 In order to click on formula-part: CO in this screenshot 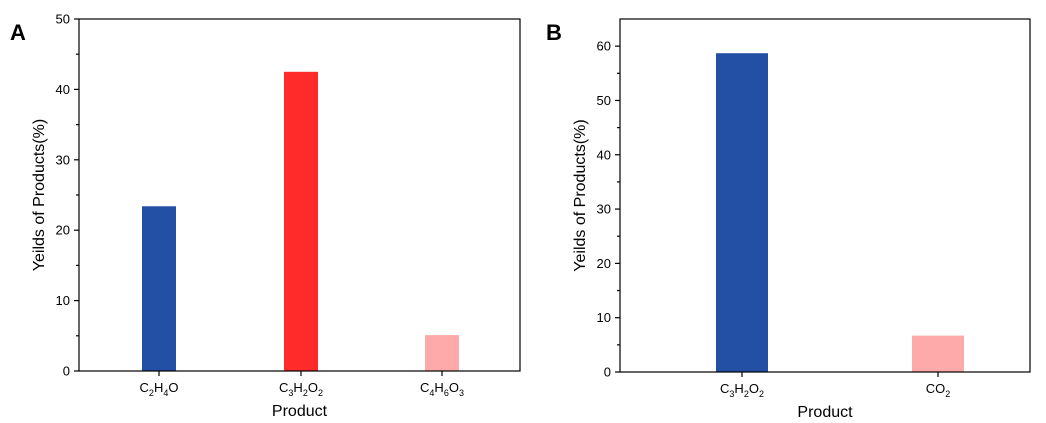, I will do `click(936, 388)`.